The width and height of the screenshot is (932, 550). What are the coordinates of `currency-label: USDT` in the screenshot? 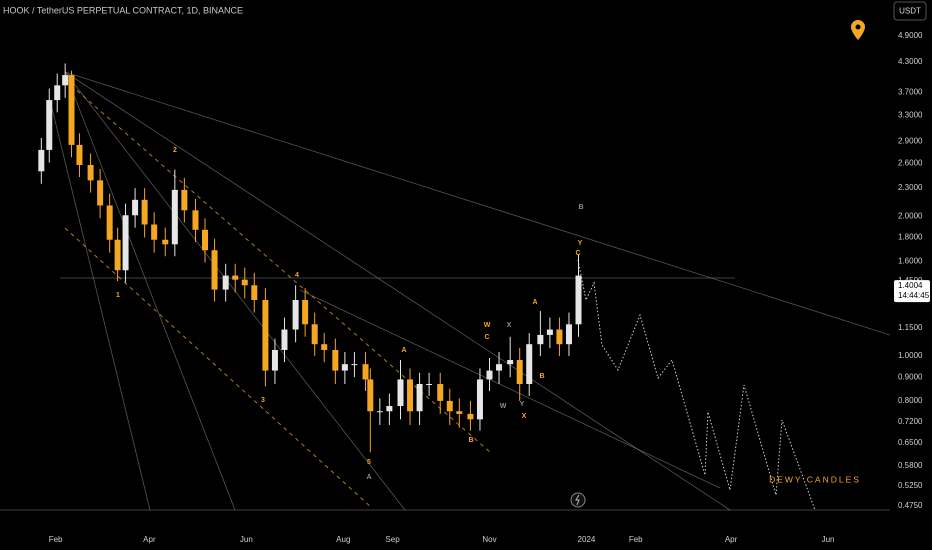 It's located at (910, 11).